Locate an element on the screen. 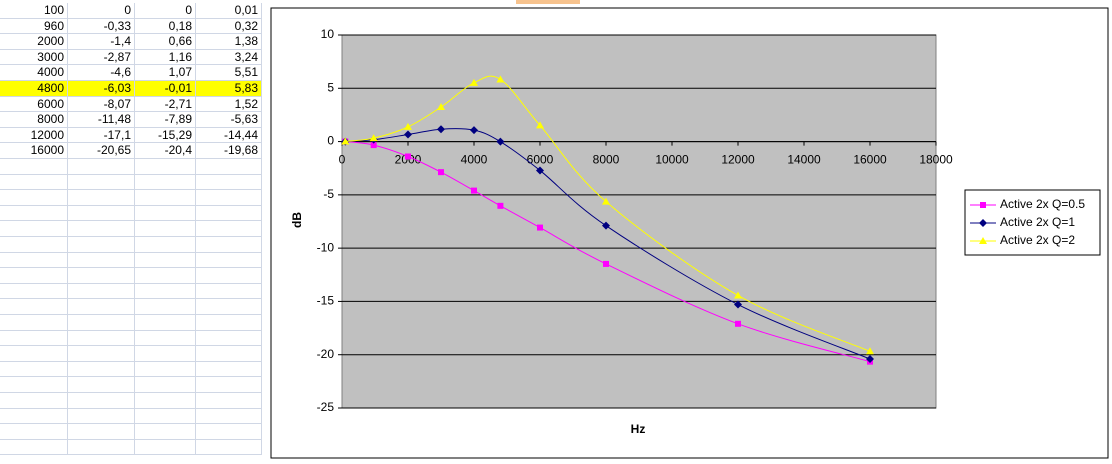  cell: 4800 is located at coordinates (34, 89).